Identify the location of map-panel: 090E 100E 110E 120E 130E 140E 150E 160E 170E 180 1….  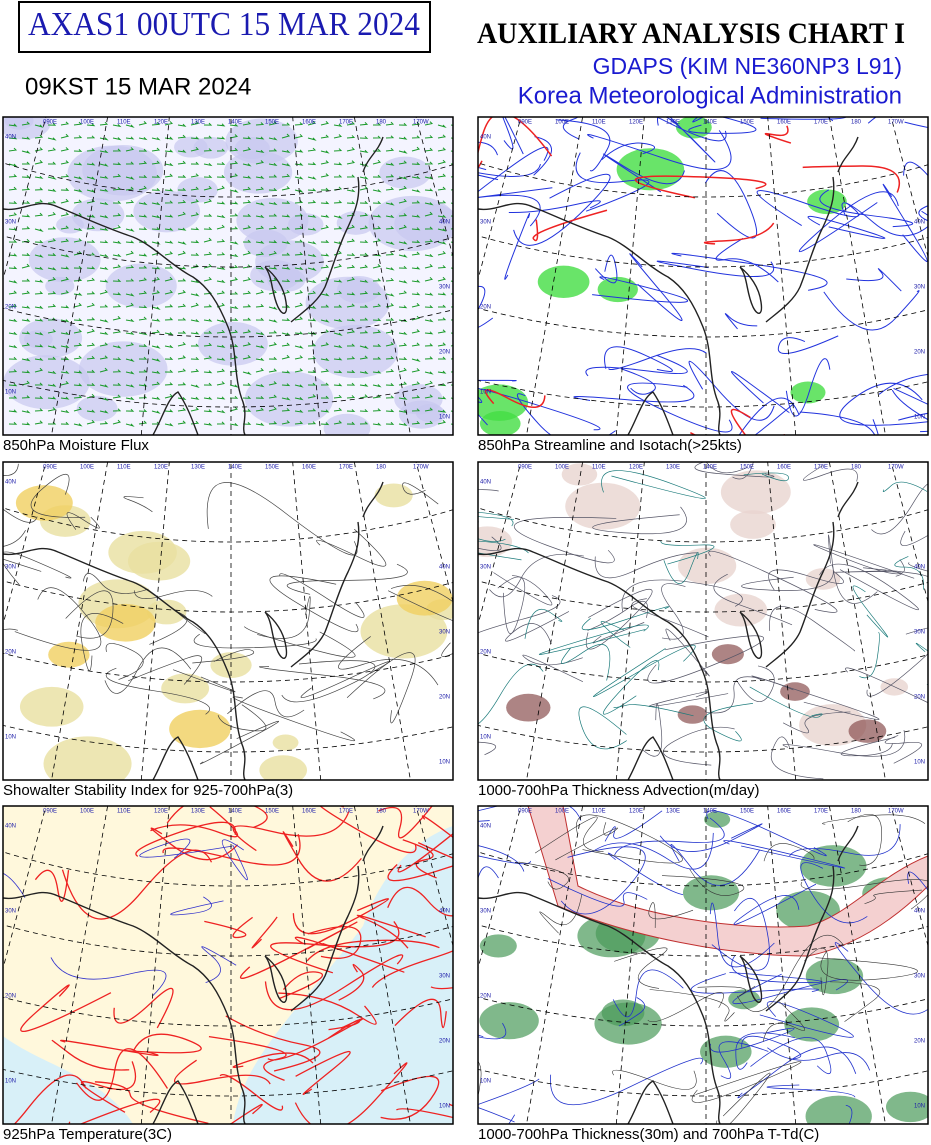
(703, 630).